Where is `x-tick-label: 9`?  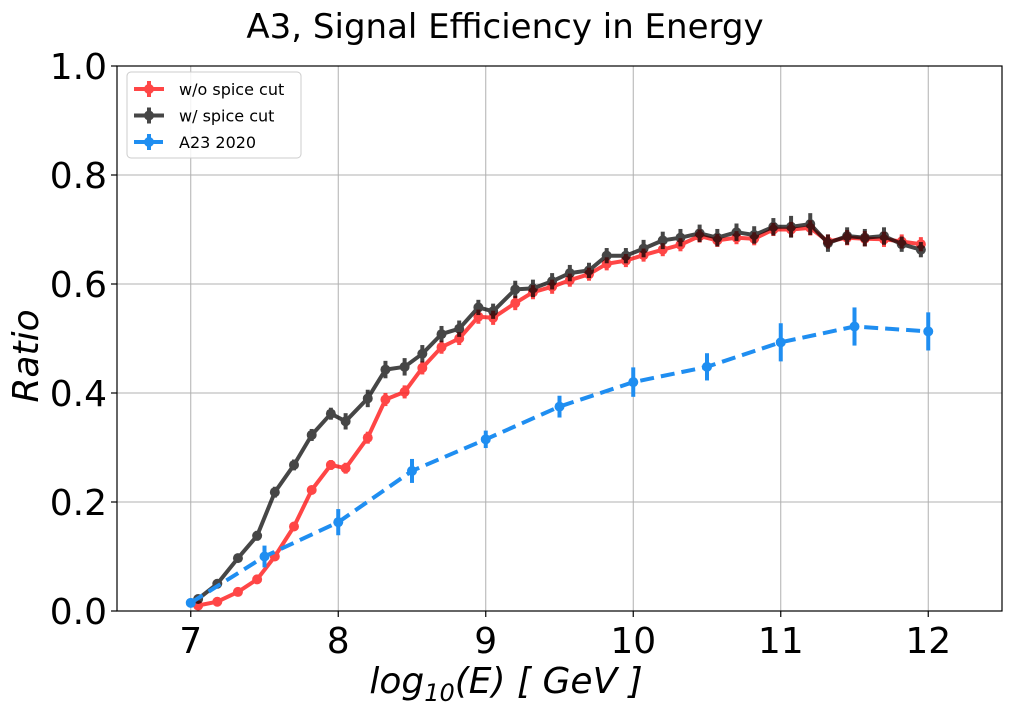
x-tick-label: 9 is located at coordinates (485, 641).